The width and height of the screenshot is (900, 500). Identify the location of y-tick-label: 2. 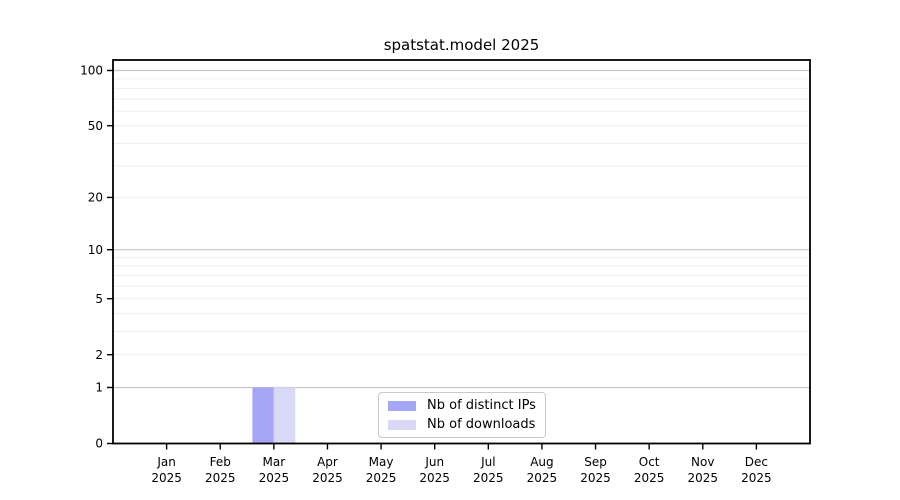
(99, 355).